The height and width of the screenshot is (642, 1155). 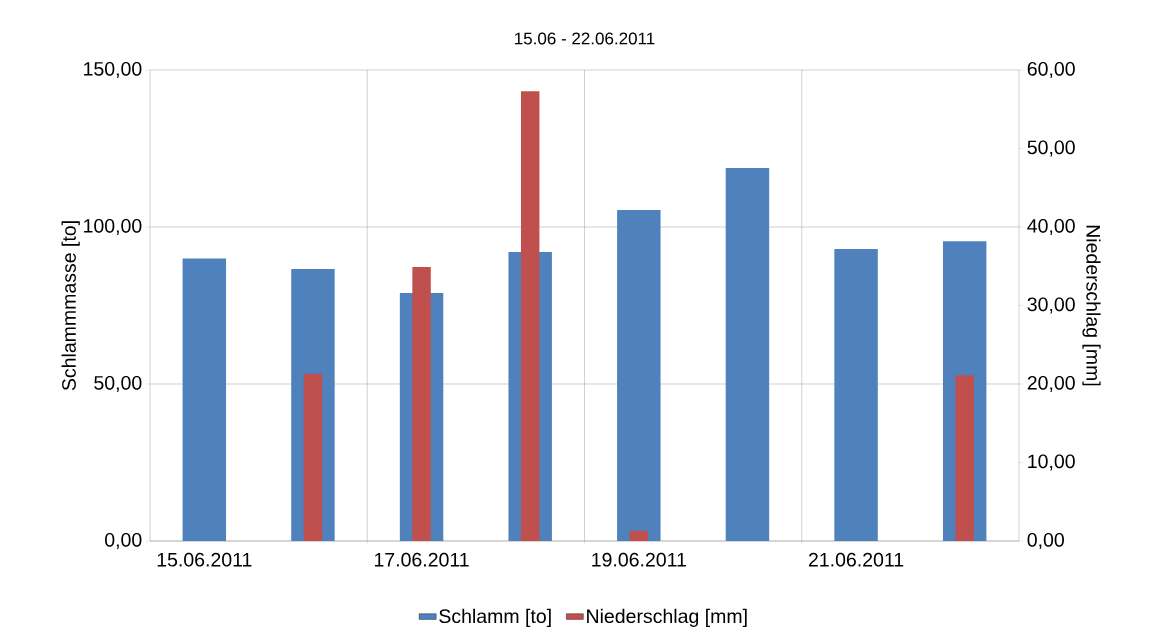 What do you see at coordinates (123, 541) in the screenshot?
I see `y-tick-label: 0,00` at bounding box center [123, 541].